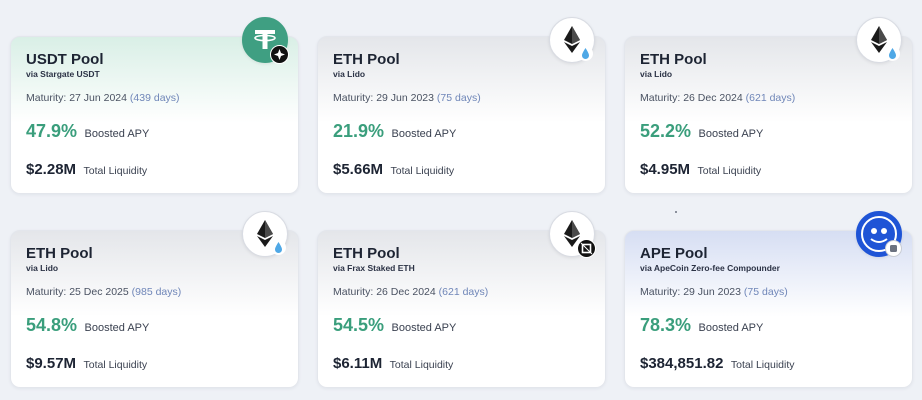 This screenshot has width=922, height=400. I want to click on liquidity-value: $2.28M, so click(51, 169).